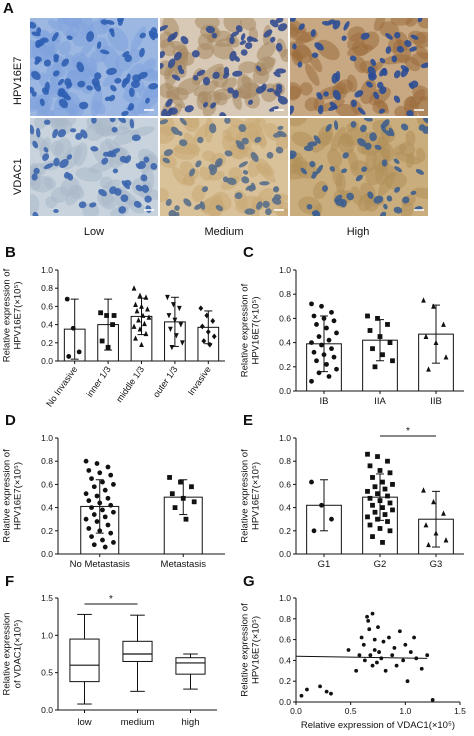  What do you see at coordinates (324, 564) in the screenshot?
I see `x-tick-label: G1` at bounding box center [324, 564].